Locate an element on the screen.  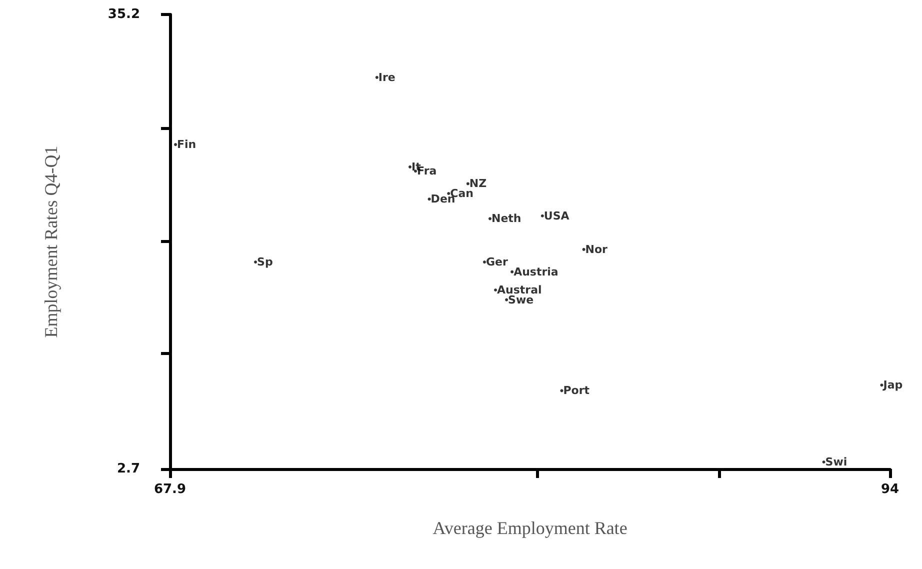
x-axis-title: Average Employment Rate is located at coordinates (530, 528).